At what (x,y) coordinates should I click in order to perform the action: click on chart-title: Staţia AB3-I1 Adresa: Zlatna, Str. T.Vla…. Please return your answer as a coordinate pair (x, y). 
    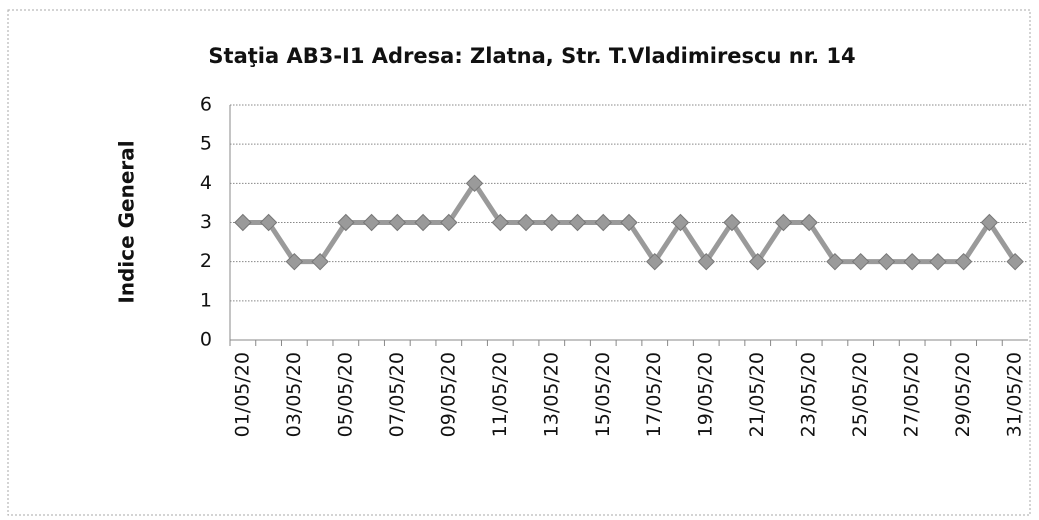
    Looking at the image, I should click on (531, 56).